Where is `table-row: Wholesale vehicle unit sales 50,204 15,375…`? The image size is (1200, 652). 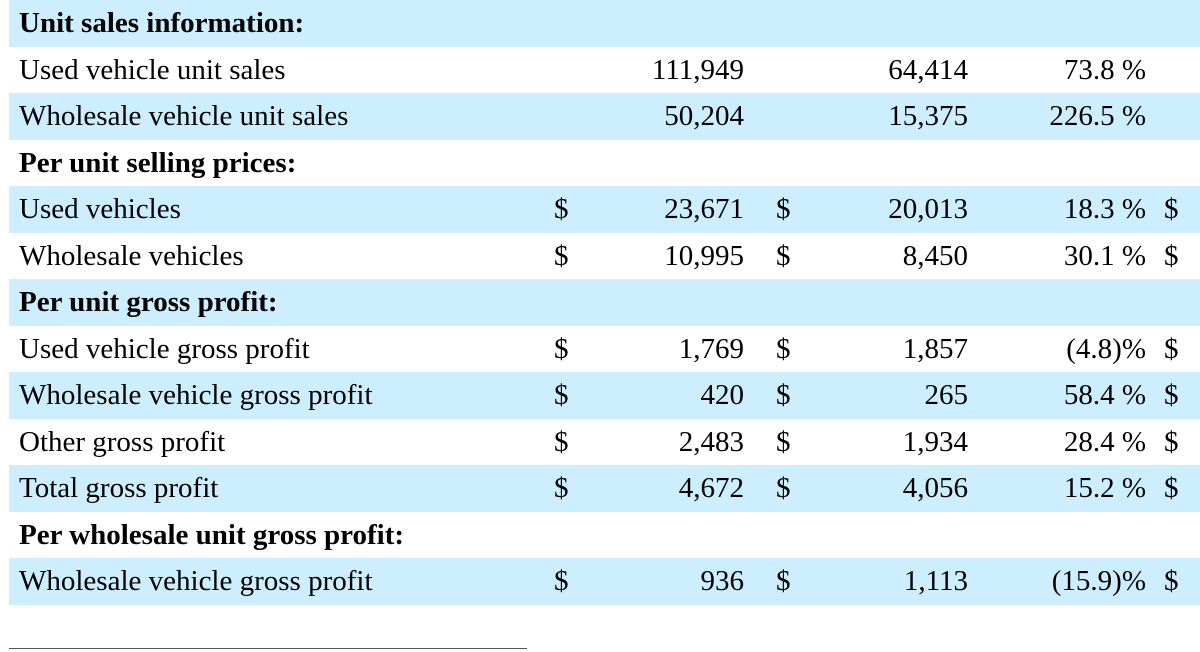 table-row: Wholesale vehicle unit sales 50,204 15,375… is located at coordinates (604, 116).